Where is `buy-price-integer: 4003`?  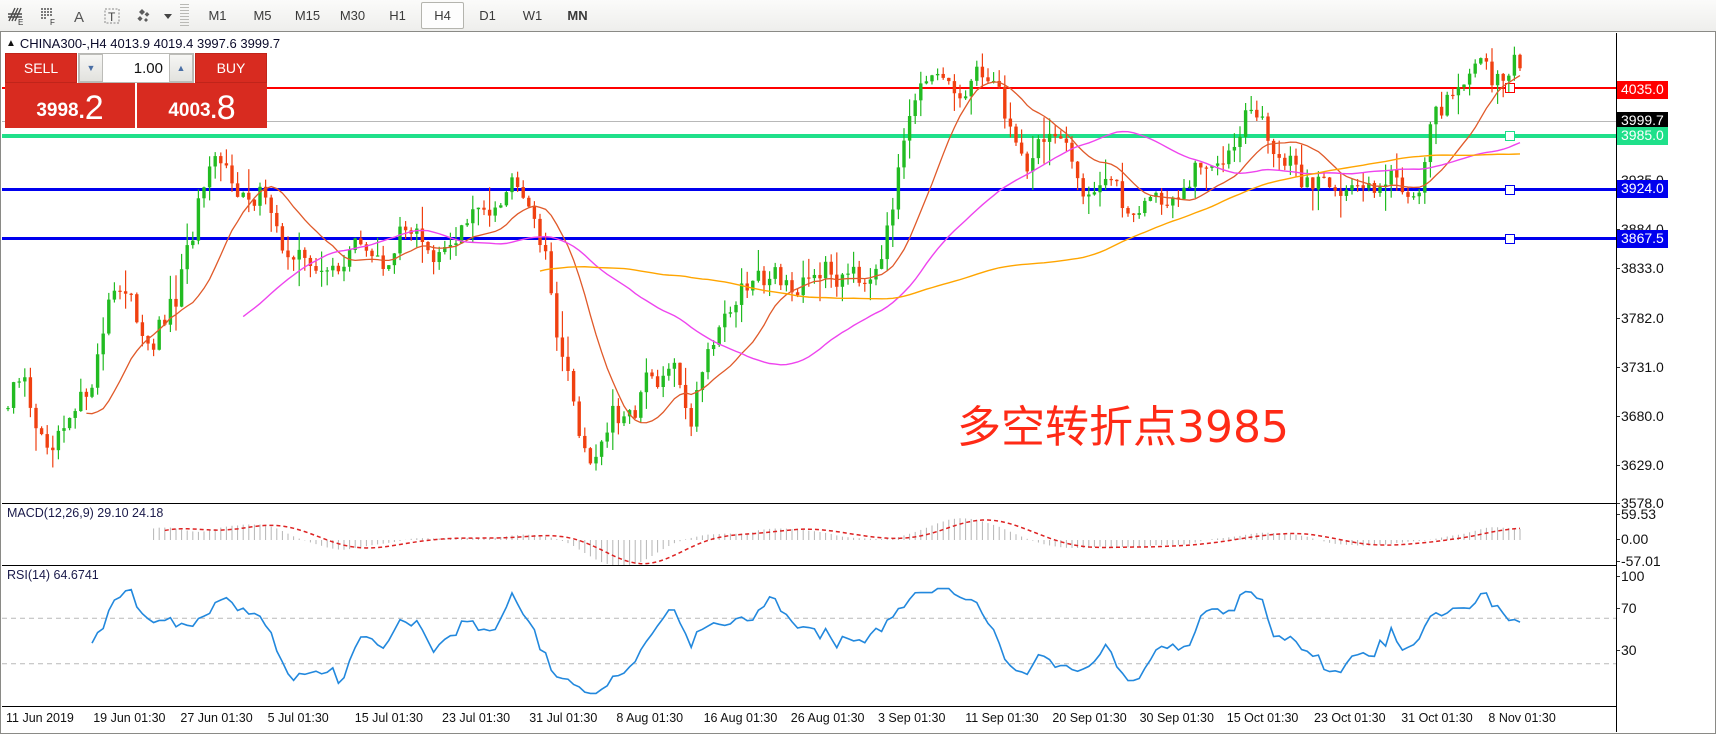 buy-price-integer: 4003 is located at coordinates (189, 110).